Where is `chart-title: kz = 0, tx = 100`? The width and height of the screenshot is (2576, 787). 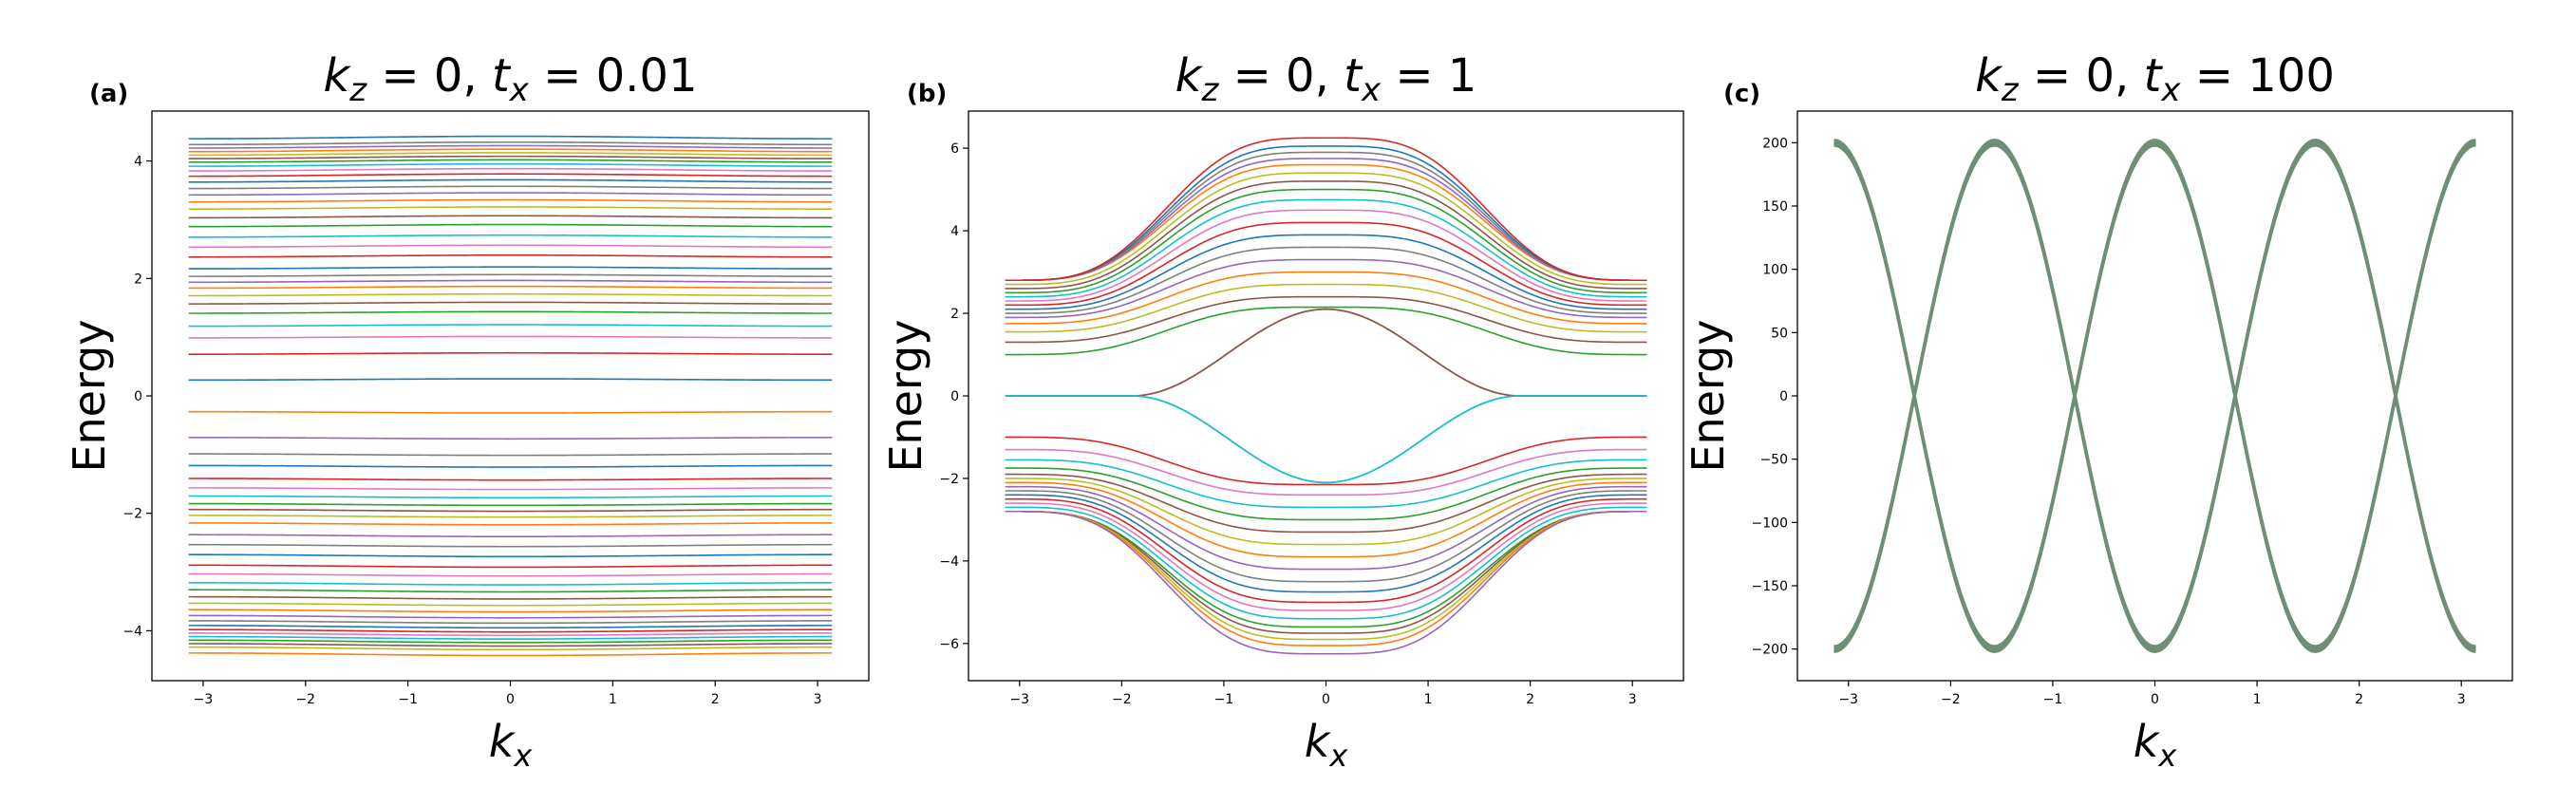 chart-title: kz = 0, tx = 100 is located at coordinates (2155, 79).